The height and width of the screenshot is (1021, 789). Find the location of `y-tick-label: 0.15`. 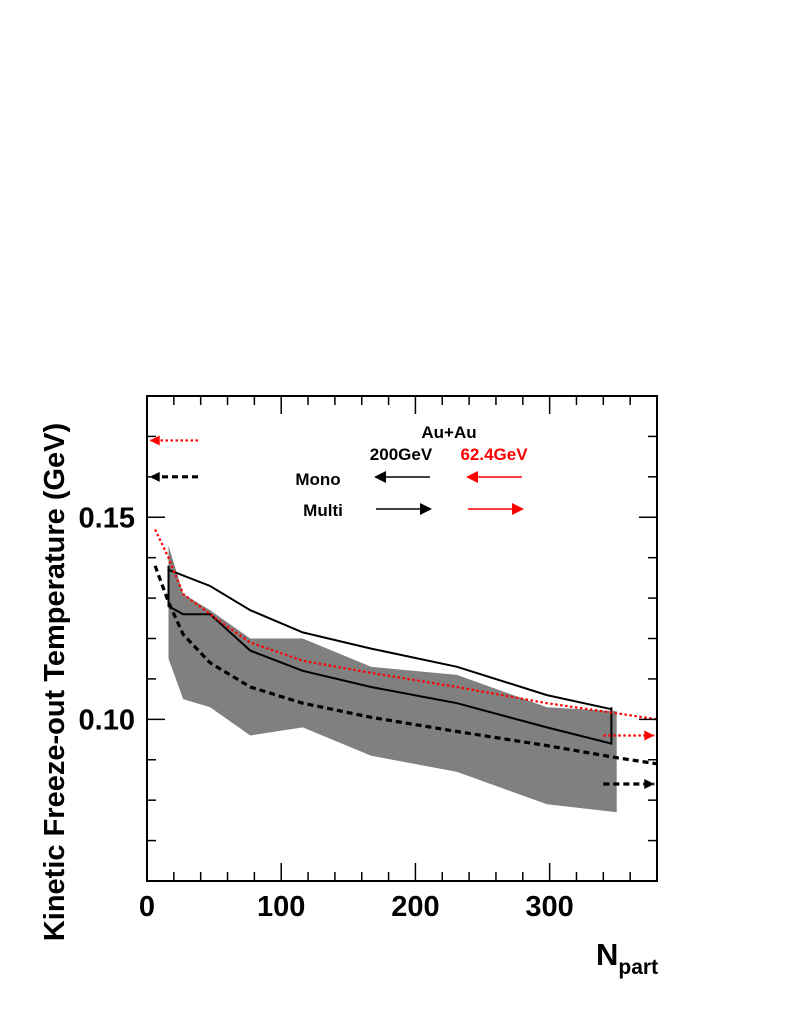

y-tick-label: 0.15 is located at coordinates (107, 518).